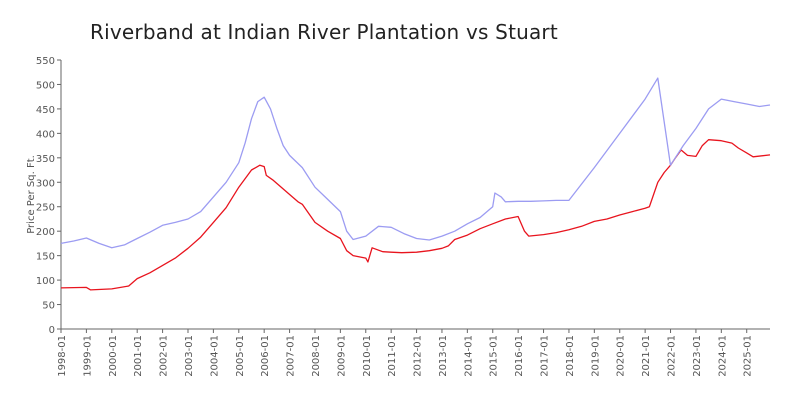 This screenshot has height=400, width=800. I want to click on y-tick-label: 500, so click(45, 85).